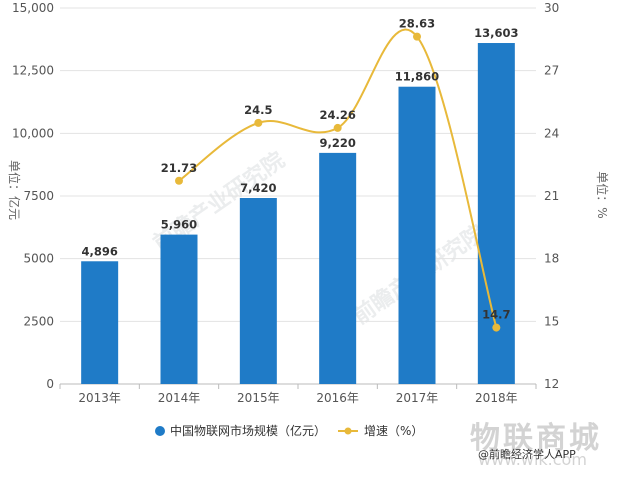  What do you see at coordinates (417, 24) in the screenshot?
I see `line-value-label: 28.63` at bounding box center [417, 24].